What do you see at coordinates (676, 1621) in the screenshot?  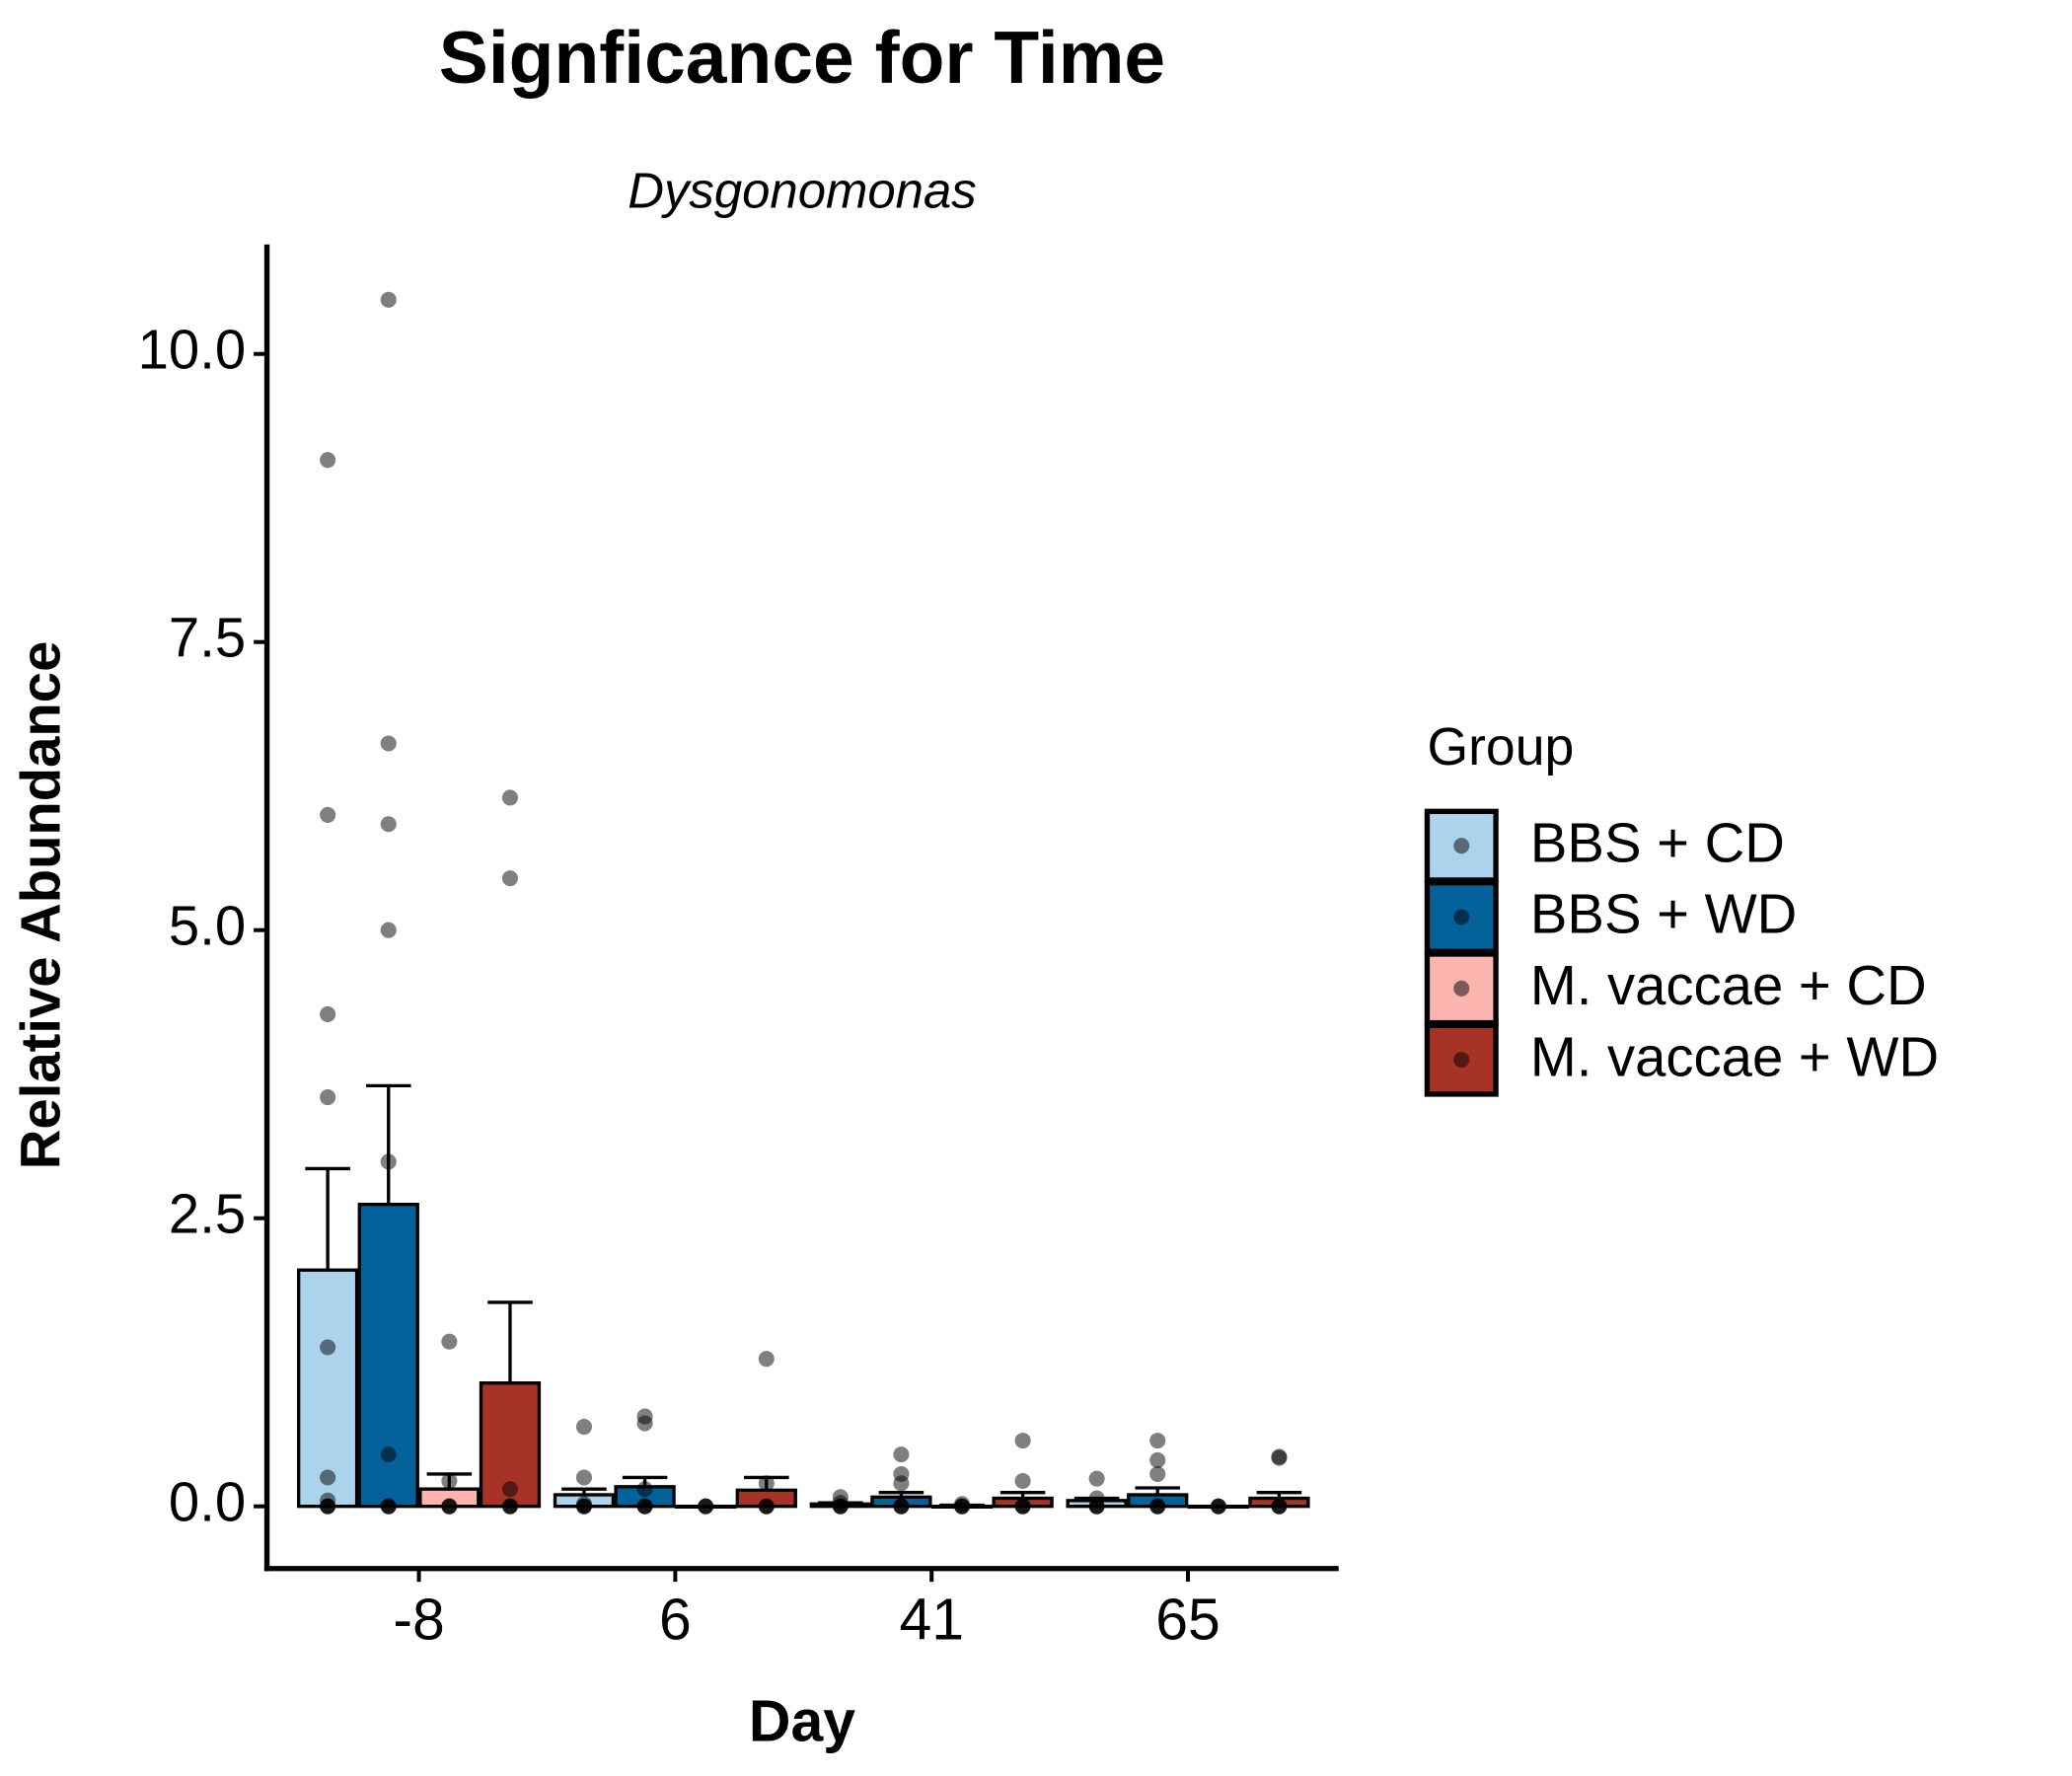 I see `x-tick-label: 6` at bounding box center [676, 1621].